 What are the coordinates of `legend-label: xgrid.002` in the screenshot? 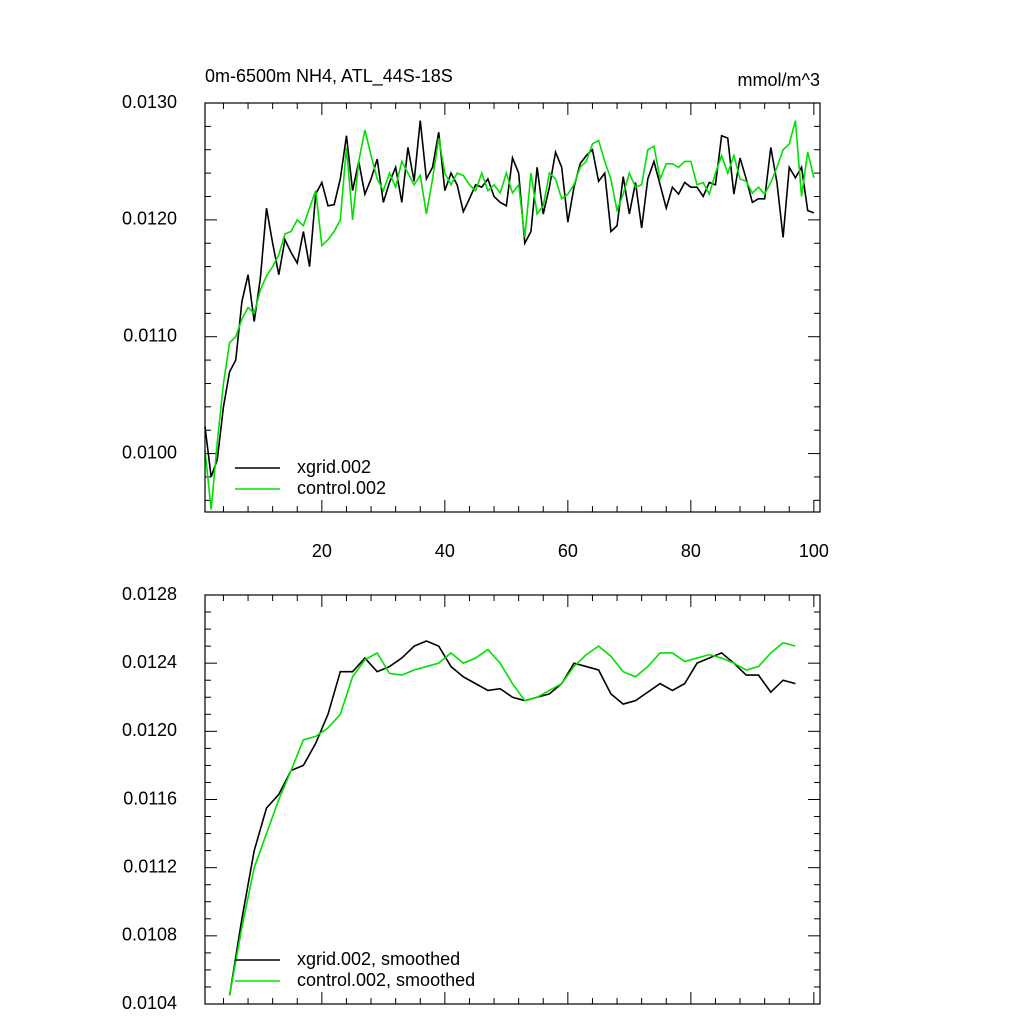 It's located at (334, 467).